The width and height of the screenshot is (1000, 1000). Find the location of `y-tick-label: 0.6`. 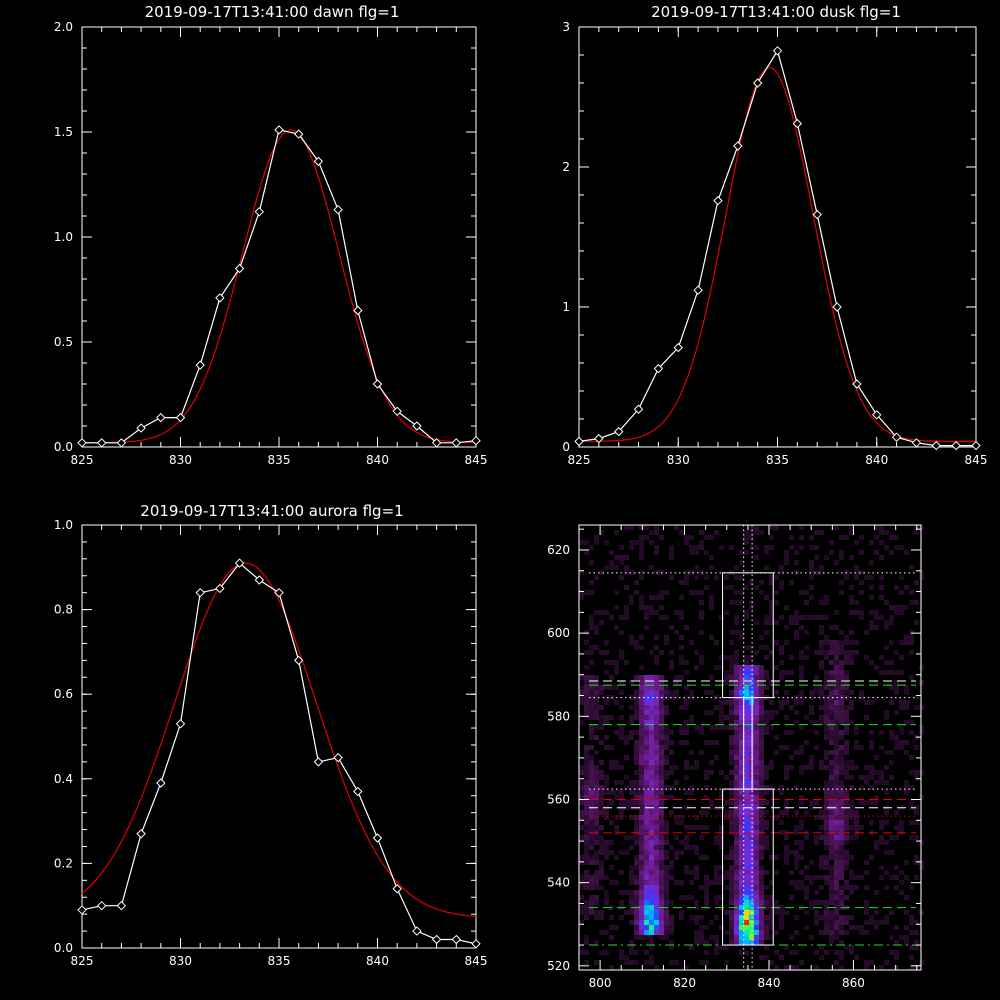

y-tick-label: 0.6 is located at coordinates (63, 694).